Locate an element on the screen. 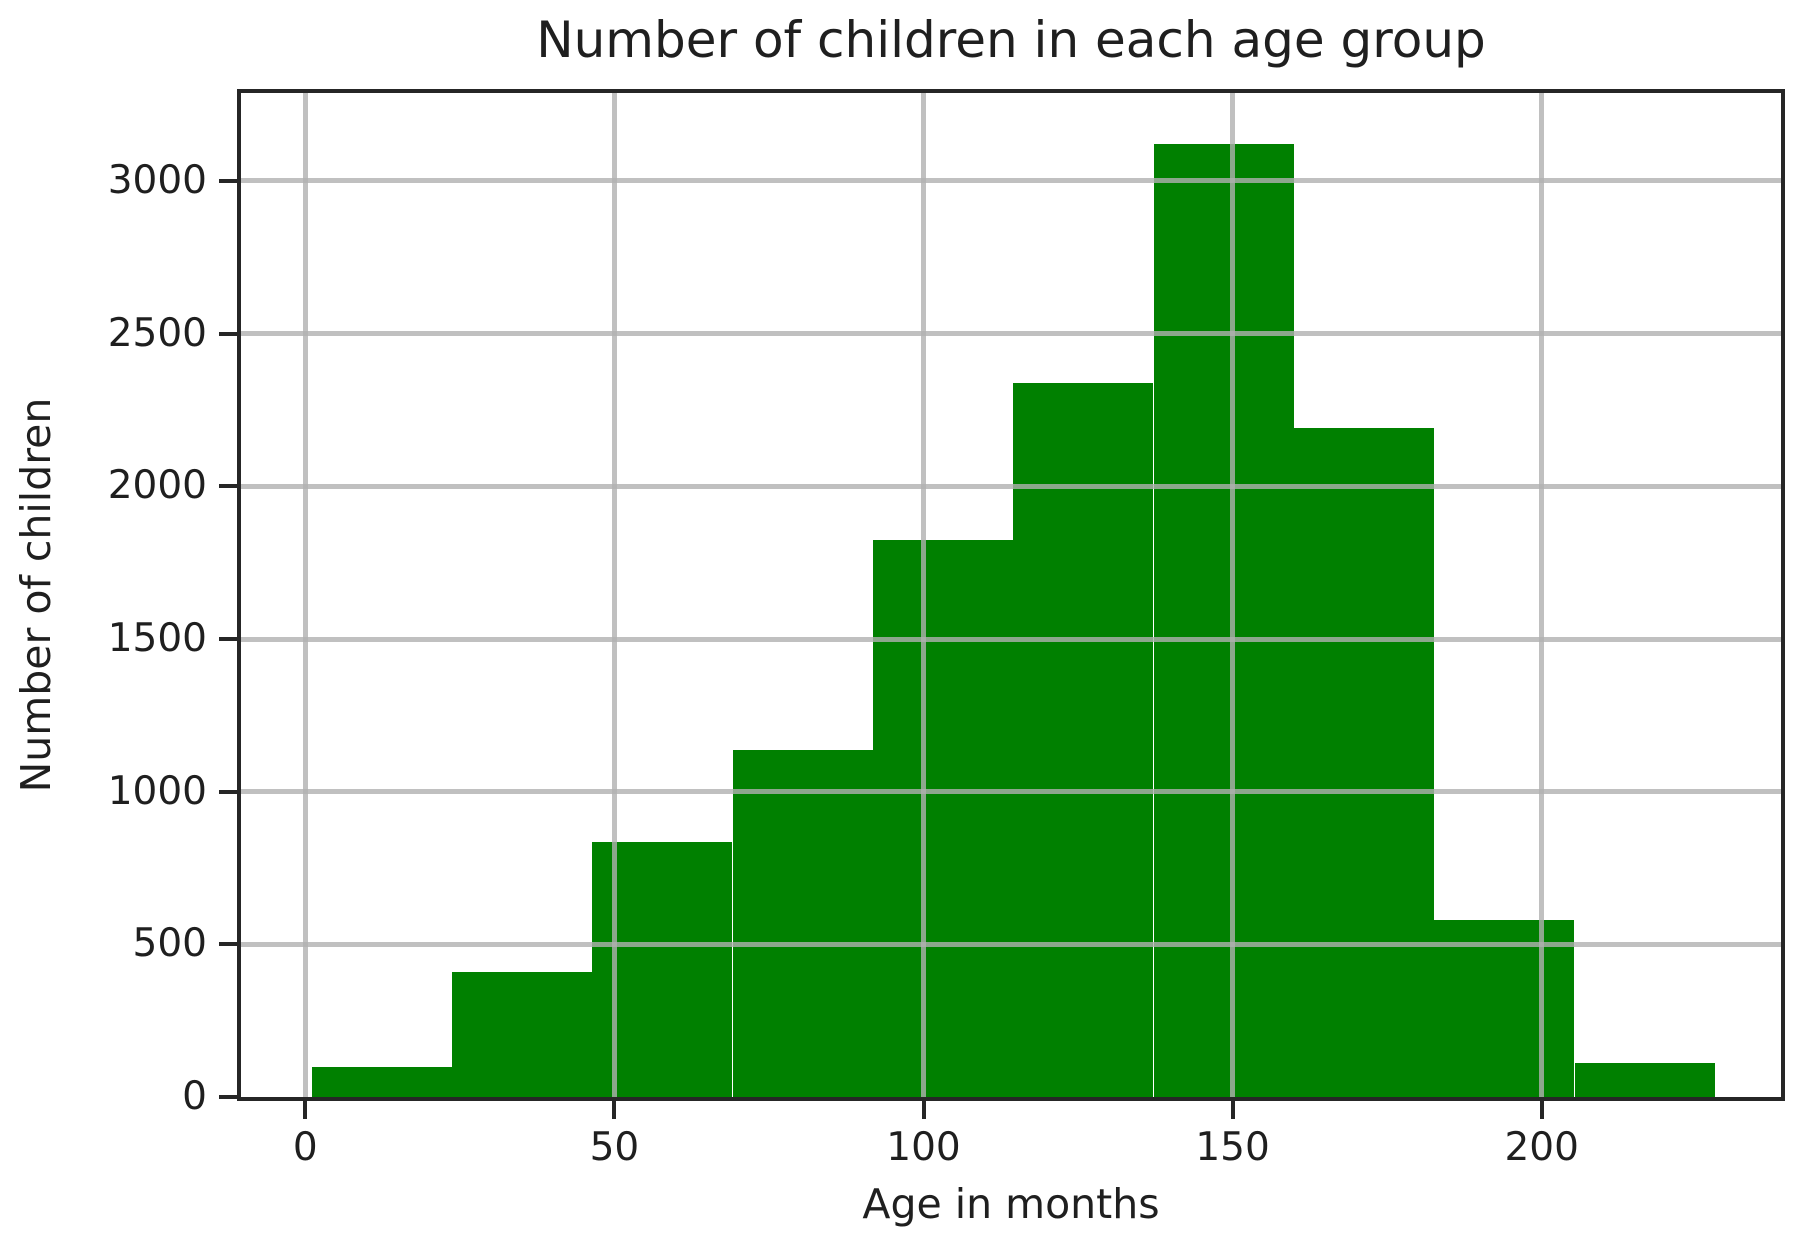 This screenshot has width=1811, height=1257. y-tick-label: 2500 is located at coordinates (157, 333).